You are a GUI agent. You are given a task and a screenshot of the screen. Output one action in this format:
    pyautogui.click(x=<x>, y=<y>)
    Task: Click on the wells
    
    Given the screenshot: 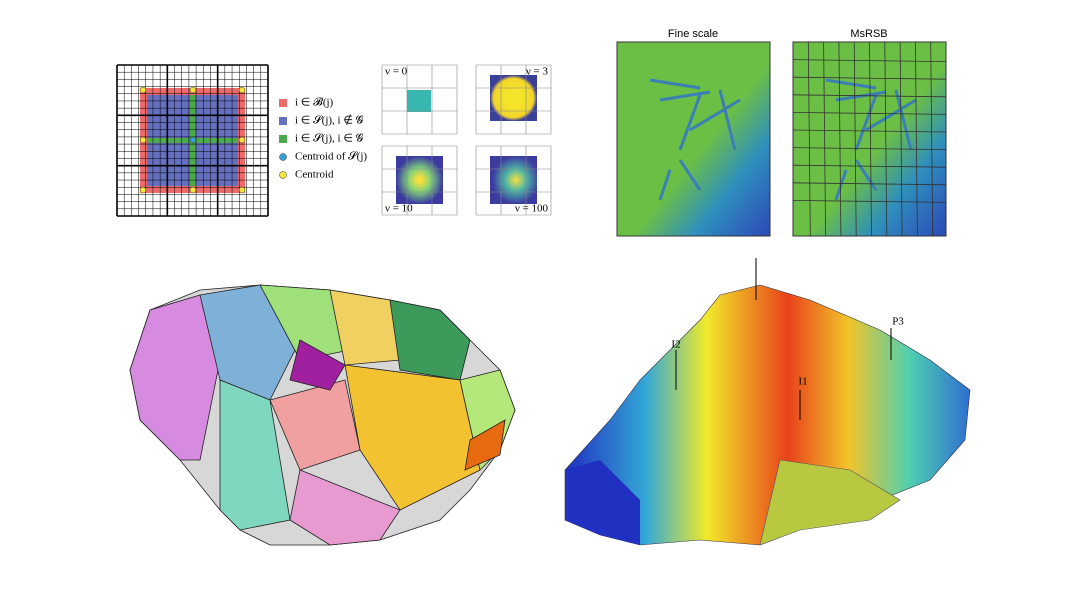 What is the action you would take?
    pyautogui.click(x=783, y=339)
    